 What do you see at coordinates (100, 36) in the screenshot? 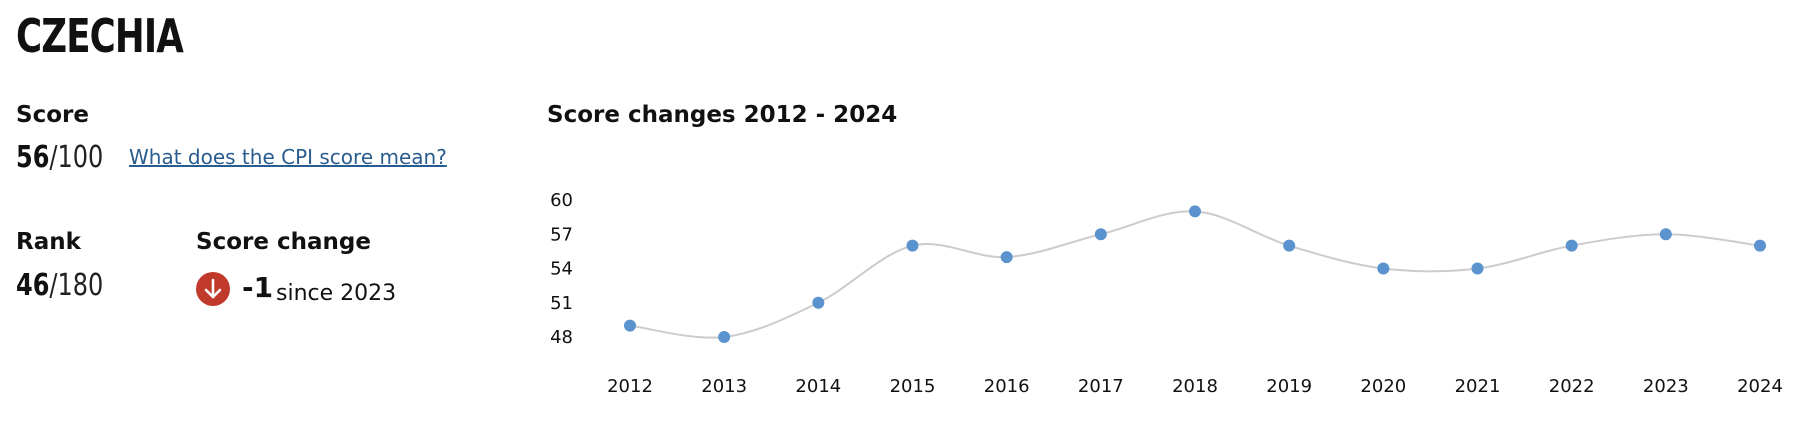
I see `country-title: CZECHIA` at bounding box center [100, 36].